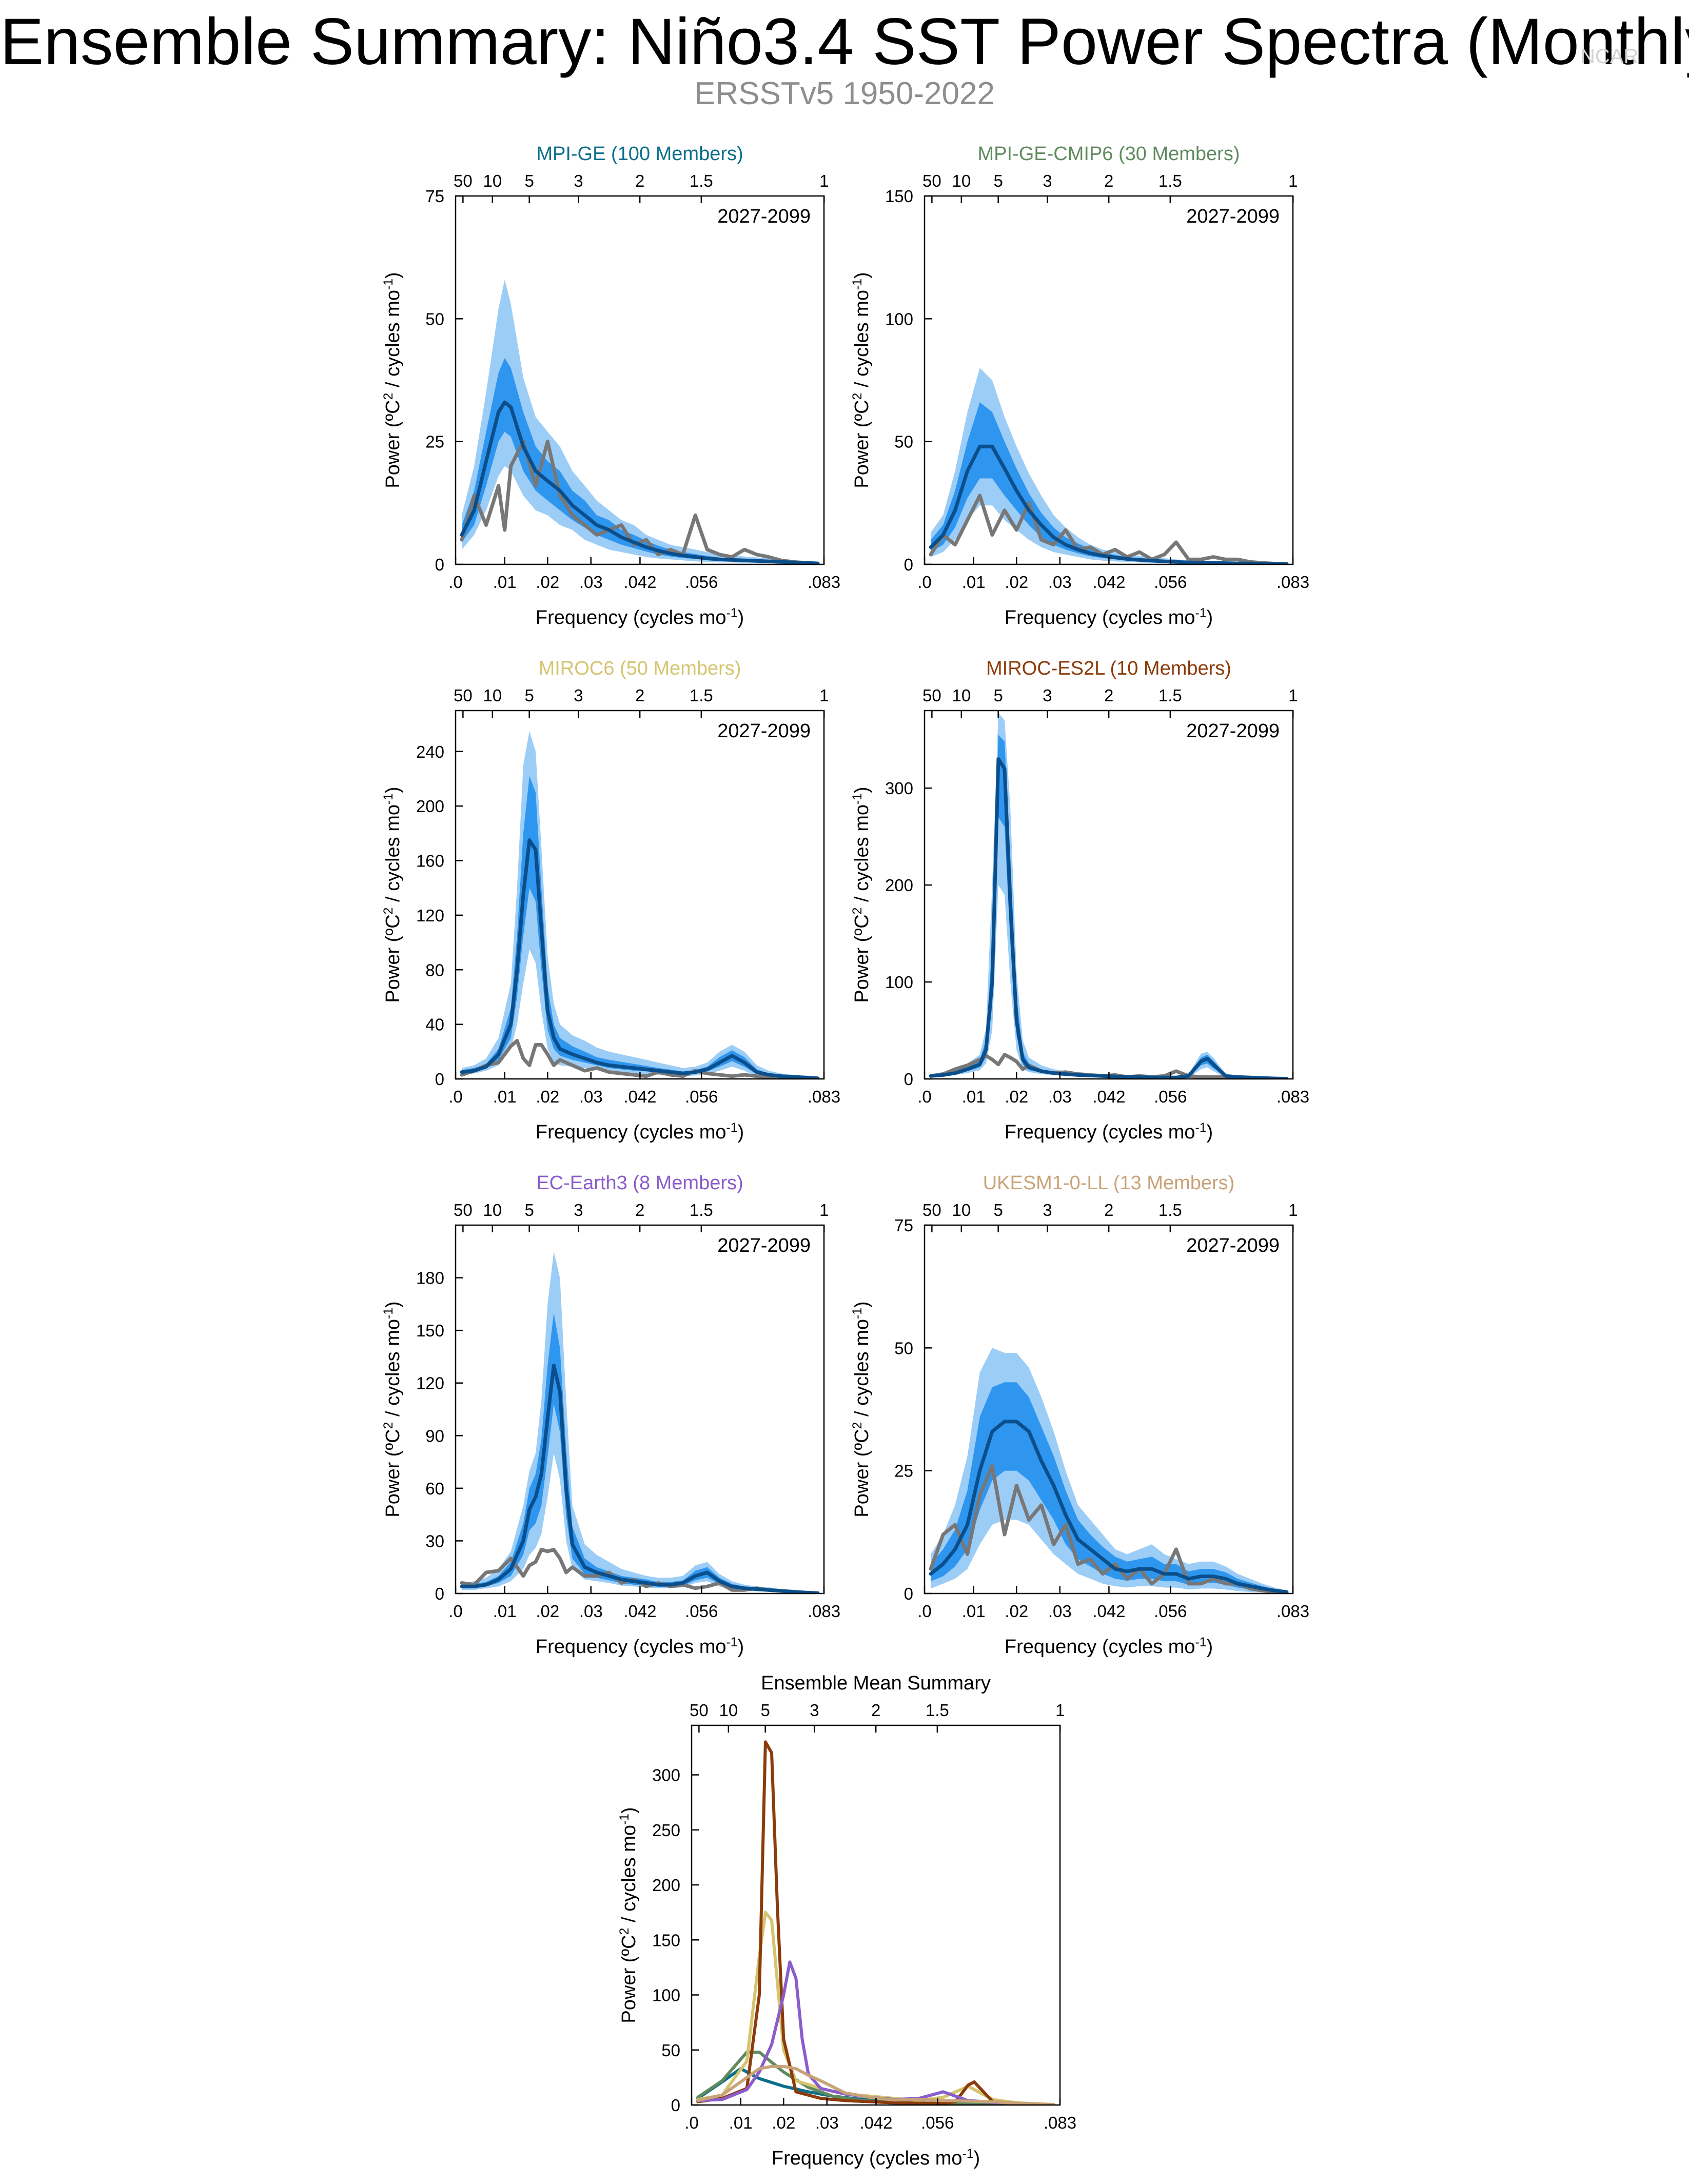 The height and width of the screenshot is (2184, 1689). I want to click on panel-title: EC-Earth3 (8 Members), so click(639, 1183).